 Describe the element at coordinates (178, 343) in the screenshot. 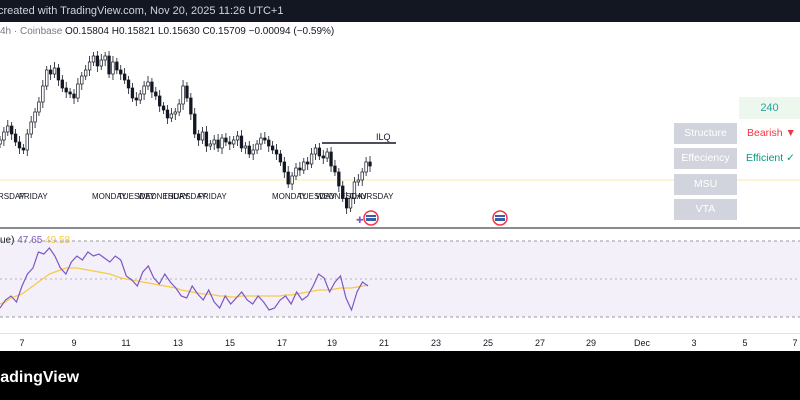

I see `x-tick: 13` at that location.